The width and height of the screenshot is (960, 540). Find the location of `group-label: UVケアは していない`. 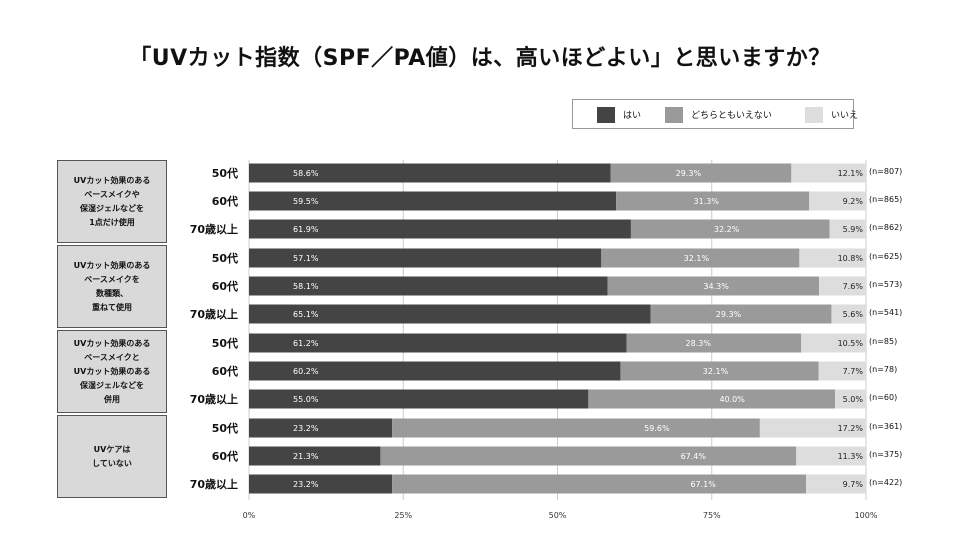

group-label: UVケアは していない is located at coordinates (112, 456).